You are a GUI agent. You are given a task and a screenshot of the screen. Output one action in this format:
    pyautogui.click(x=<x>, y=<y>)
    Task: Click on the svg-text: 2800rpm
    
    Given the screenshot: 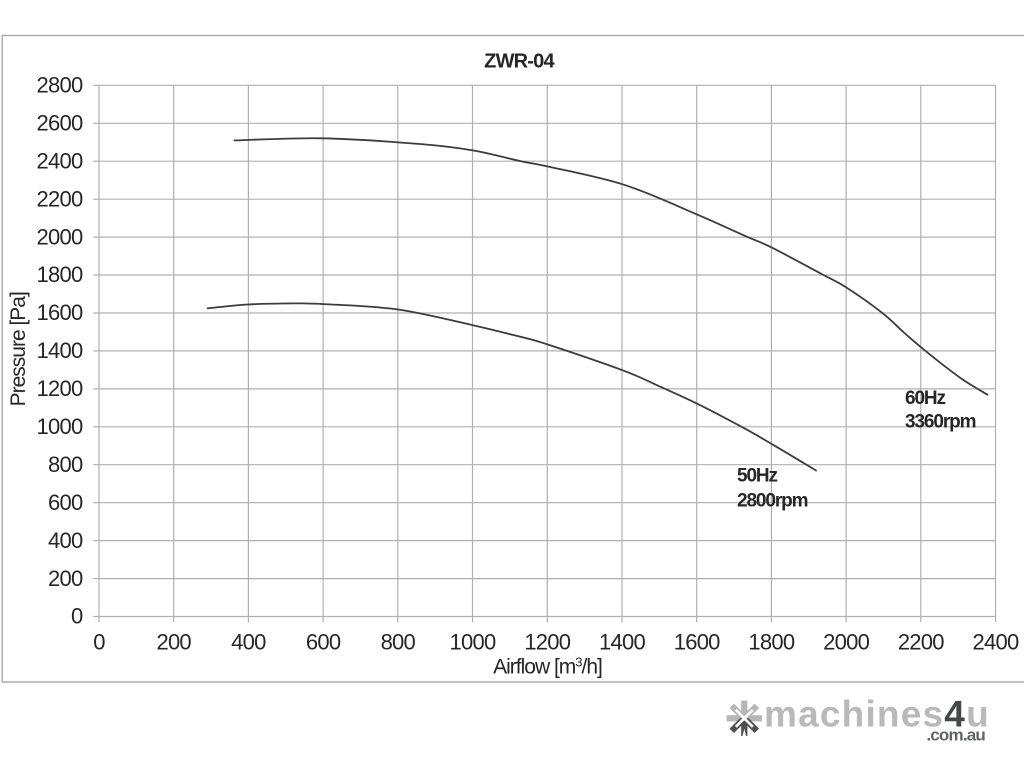 What is the action you would take?
    pyautogui.click(x=772, y=501)
    